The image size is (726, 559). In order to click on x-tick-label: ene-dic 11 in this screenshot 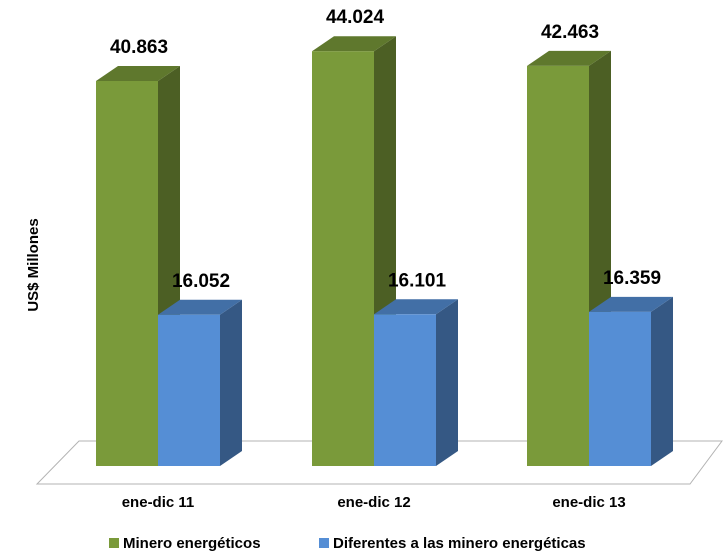, I will do `click(158, 502)`.